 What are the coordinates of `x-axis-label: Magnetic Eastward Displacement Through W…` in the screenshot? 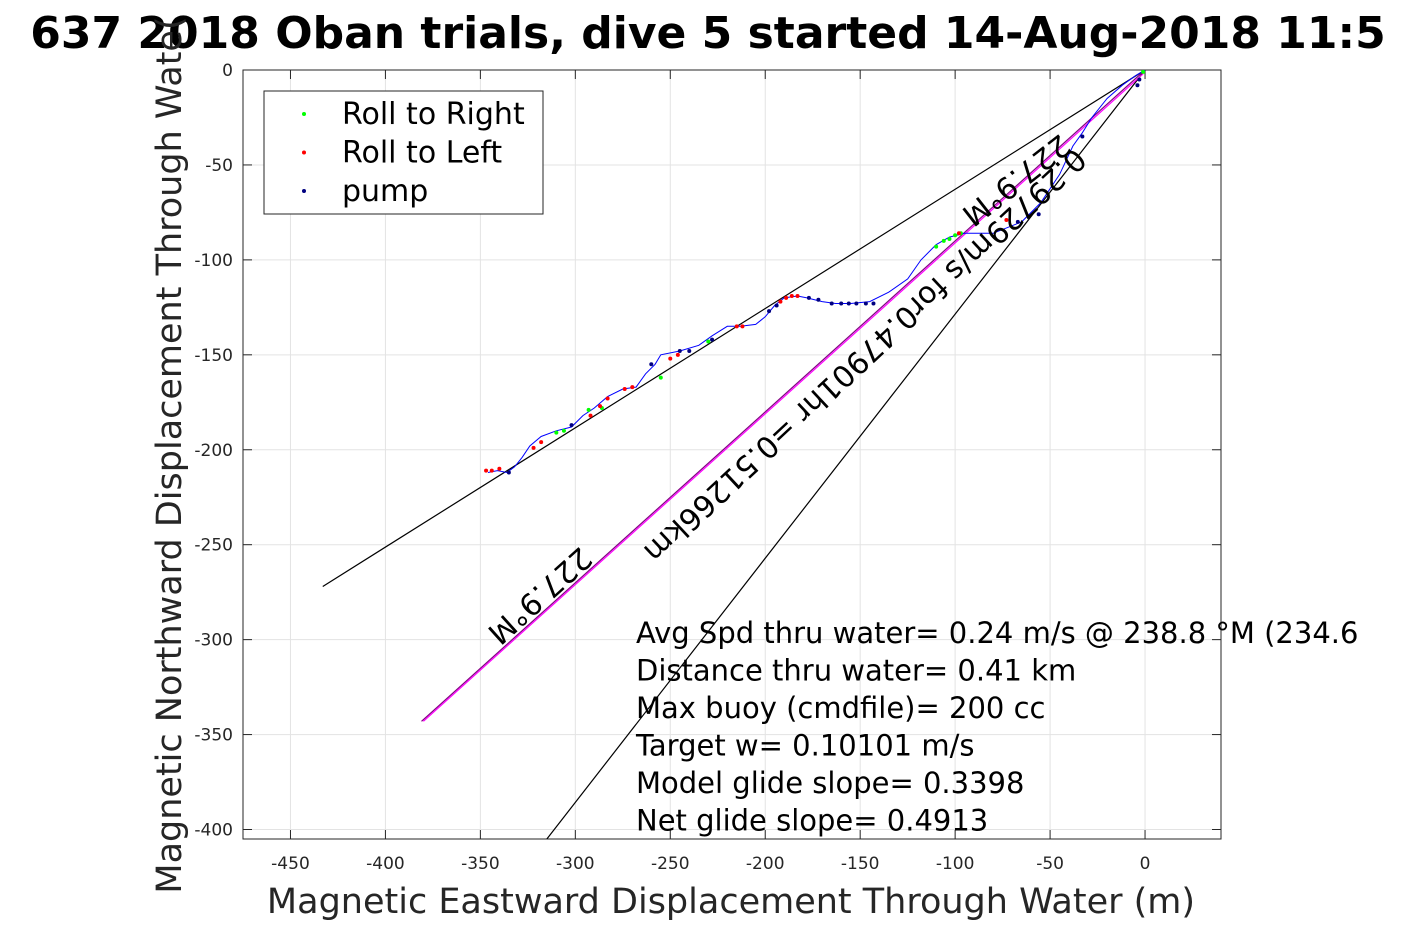 It's located at (731, 902).